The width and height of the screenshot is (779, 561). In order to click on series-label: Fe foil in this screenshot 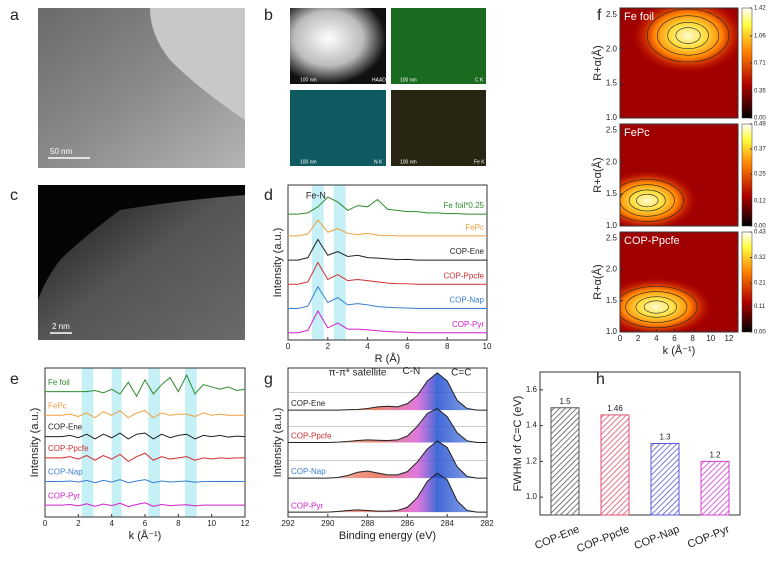, I will do `click(59, 382)`.